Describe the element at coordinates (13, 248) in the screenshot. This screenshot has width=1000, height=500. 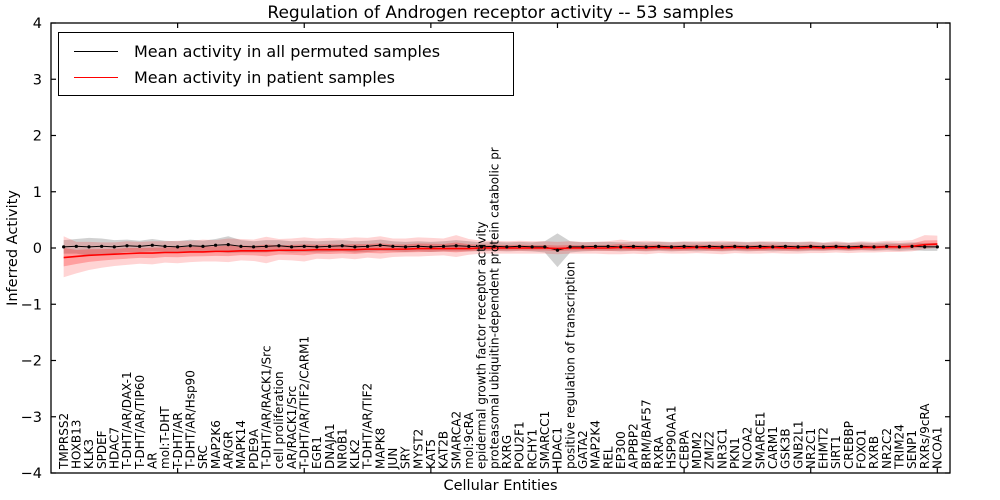
I see `y-axis-label: Inferred Activity` at that location.